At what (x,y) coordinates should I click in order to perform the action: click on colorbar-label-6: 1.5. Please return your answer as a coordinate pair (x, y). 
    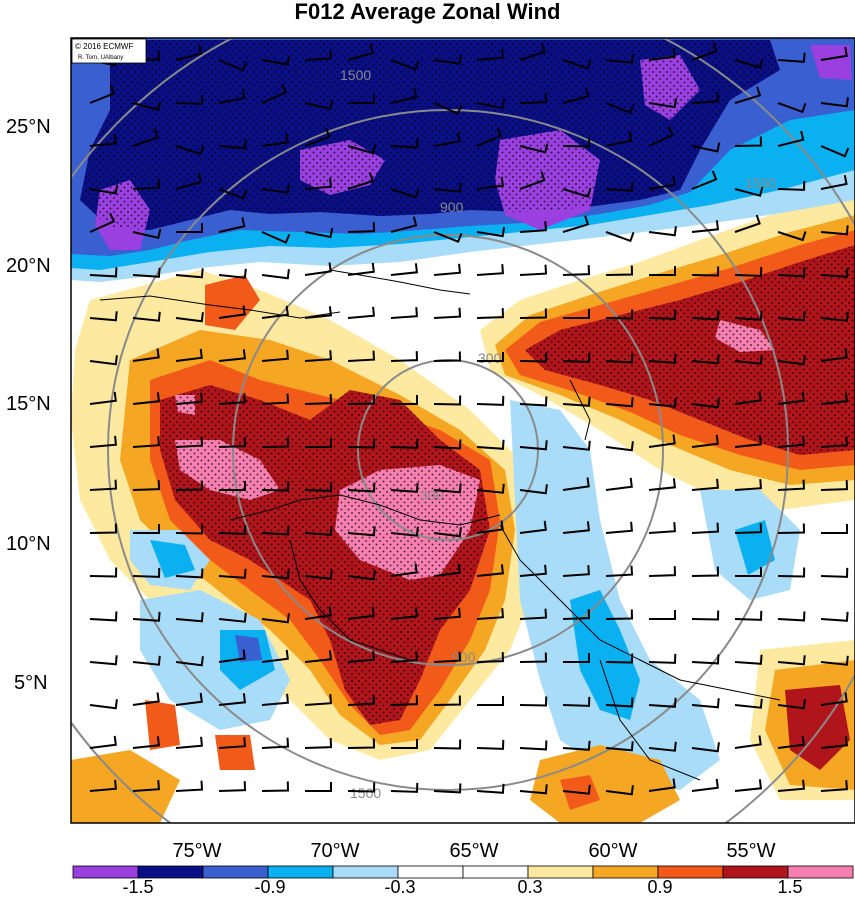
    Looking at the image, I should click on (789, 887).